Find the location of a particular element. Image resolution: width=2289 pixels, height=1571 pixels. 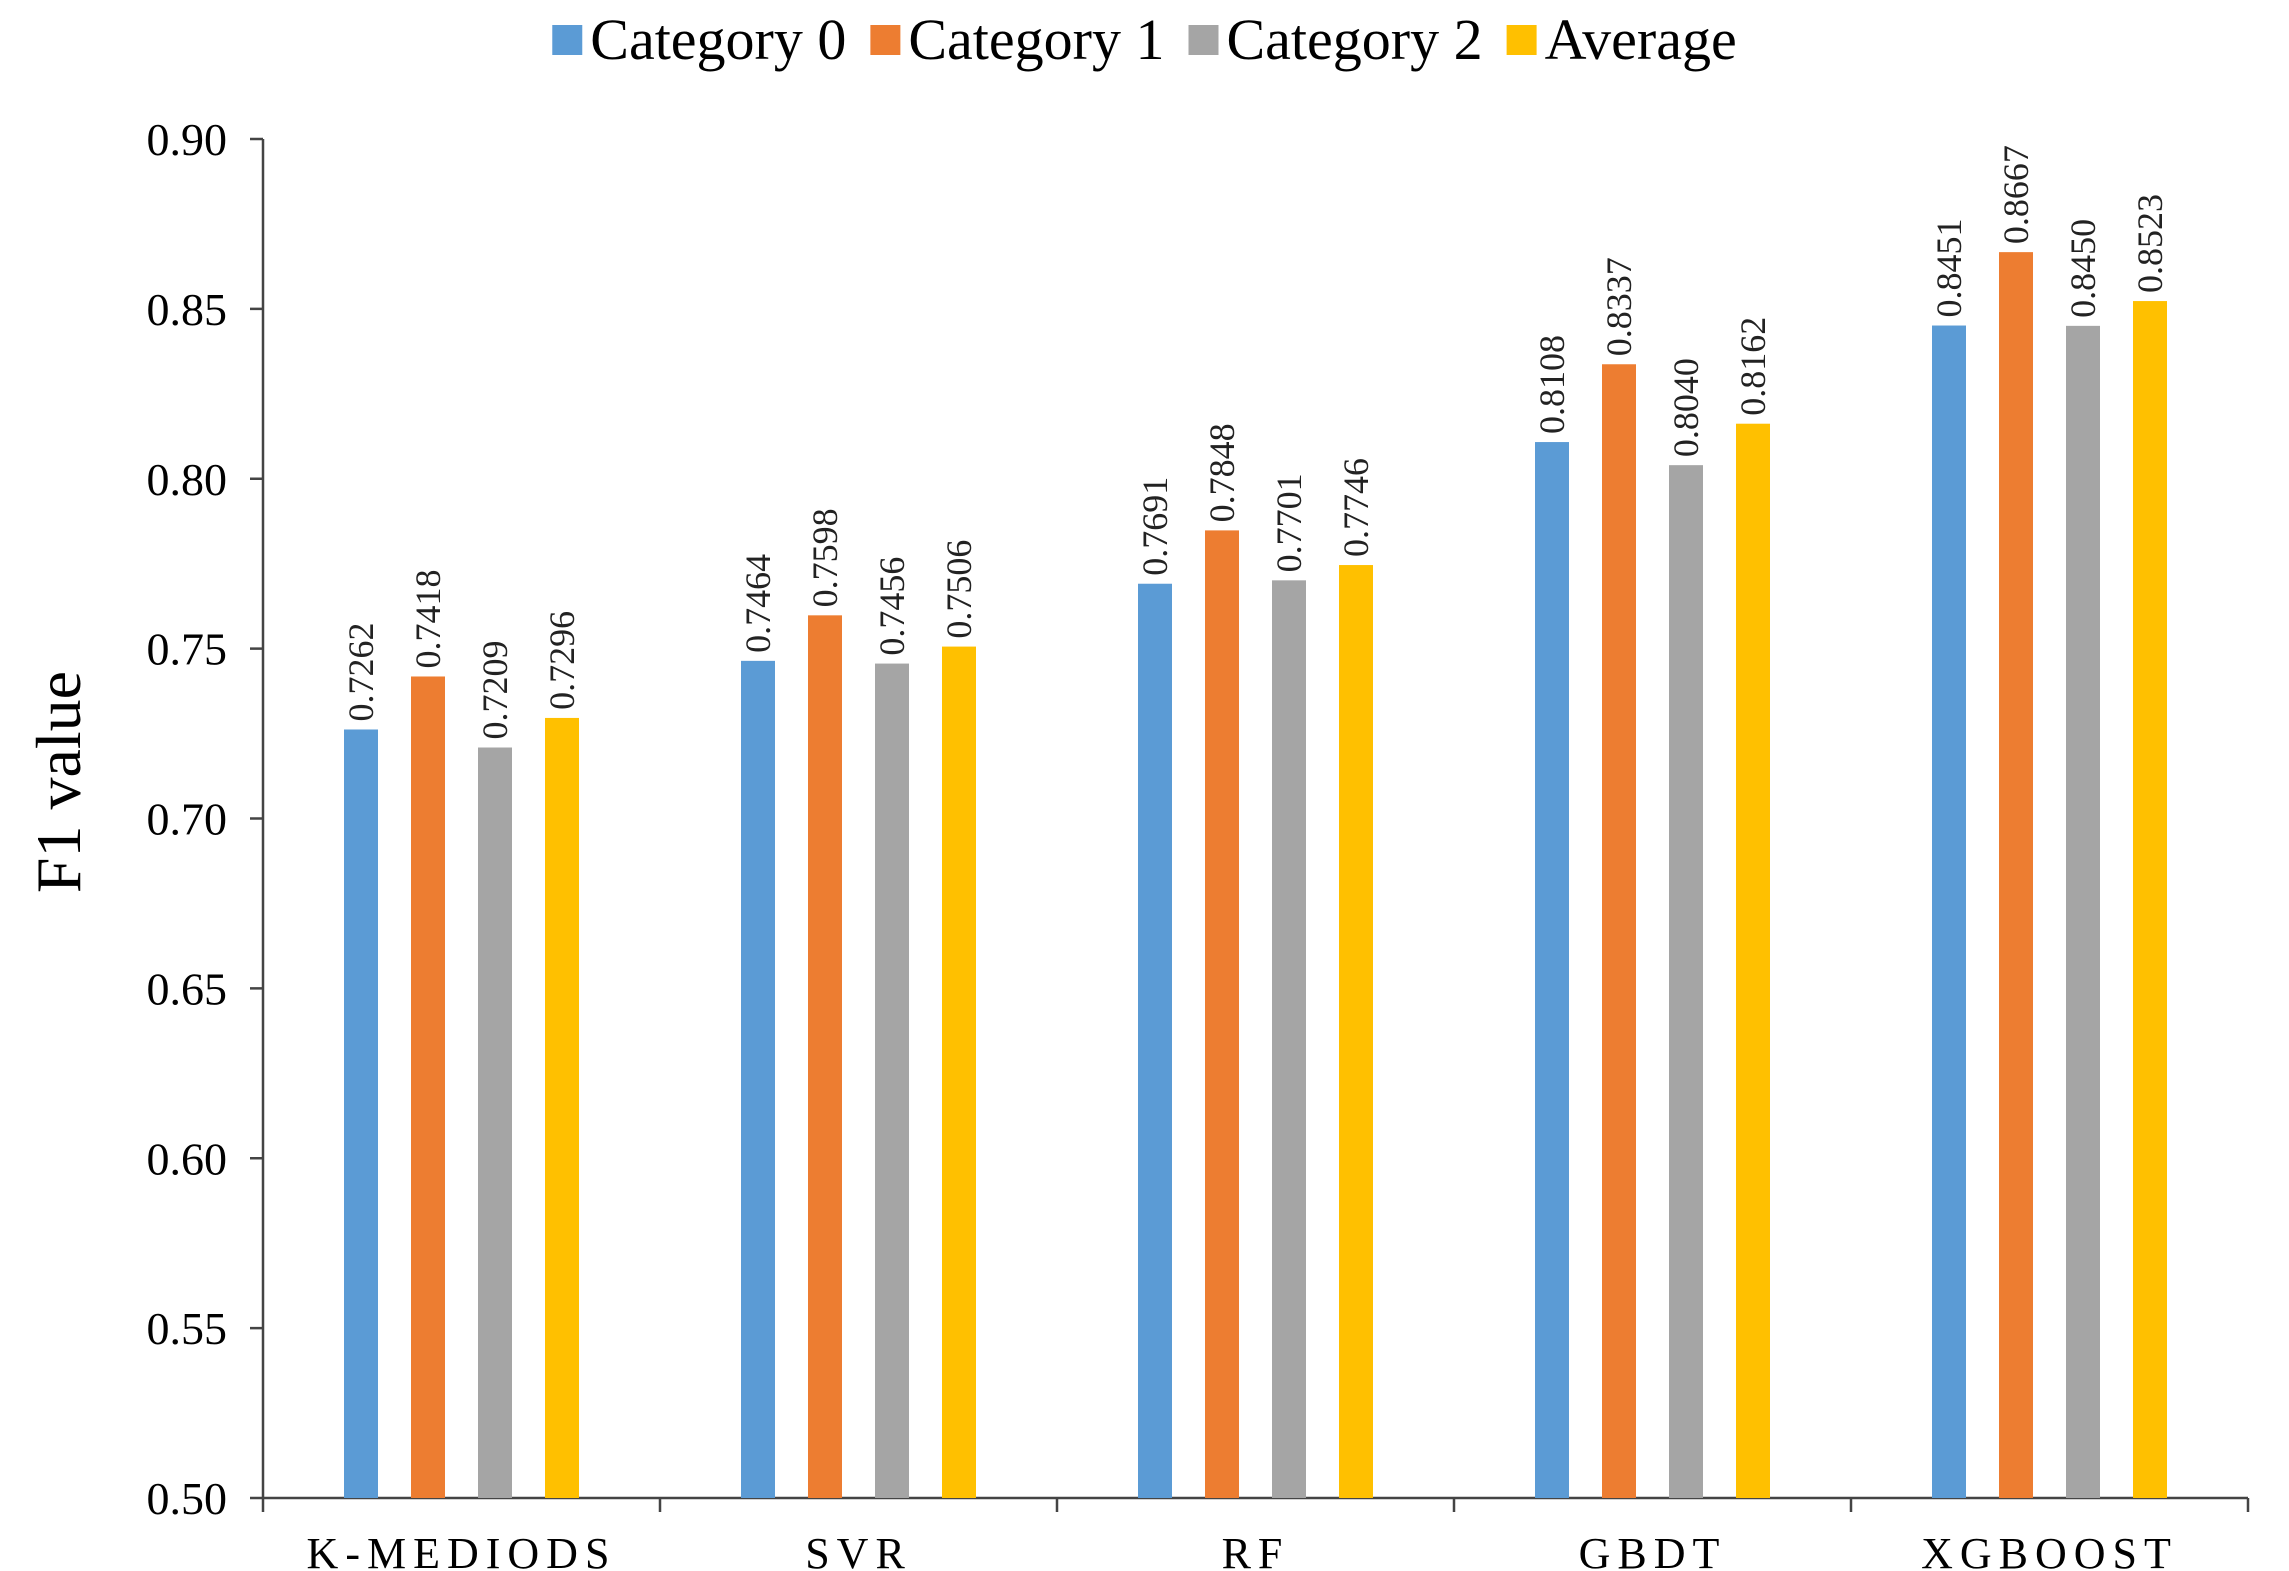

data-label: 0.8667 is located at coordinates (2016, 194).